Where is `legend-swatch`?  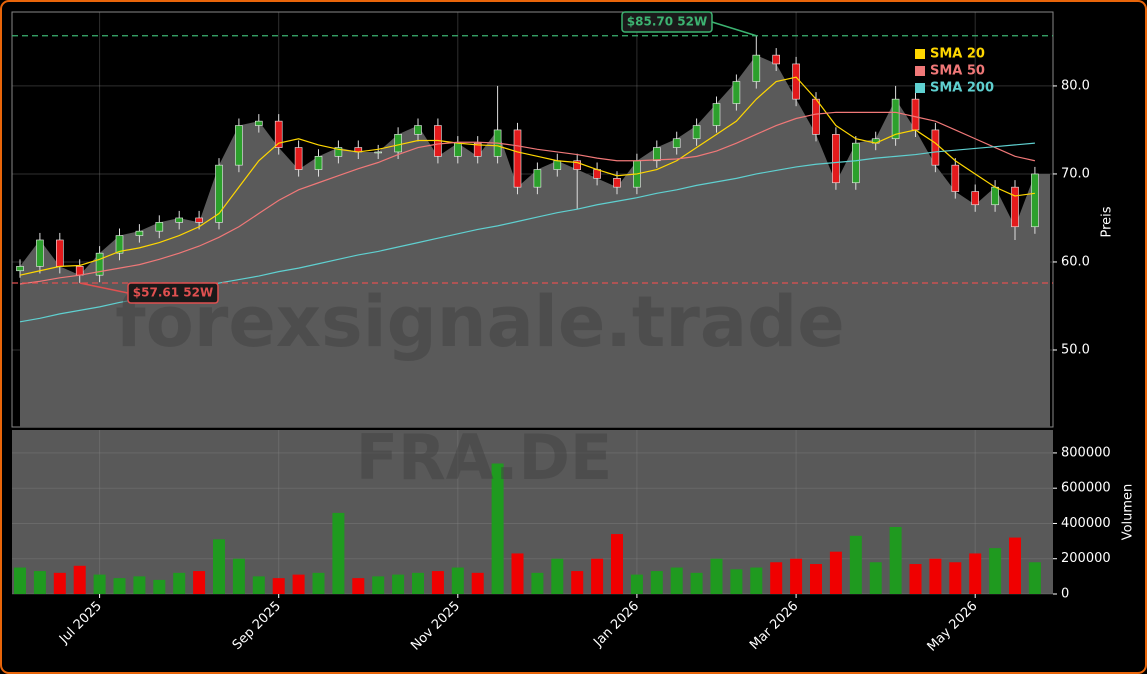 legend-swatch is located at coordinates (920, 71).